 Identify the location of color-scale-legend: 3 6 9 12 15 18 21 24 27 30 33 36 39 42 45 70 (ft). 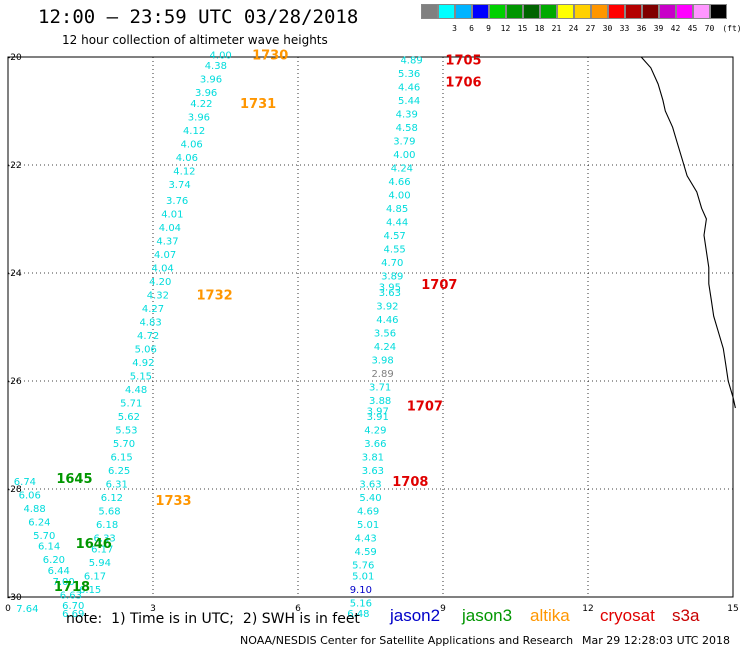
(580, 20).